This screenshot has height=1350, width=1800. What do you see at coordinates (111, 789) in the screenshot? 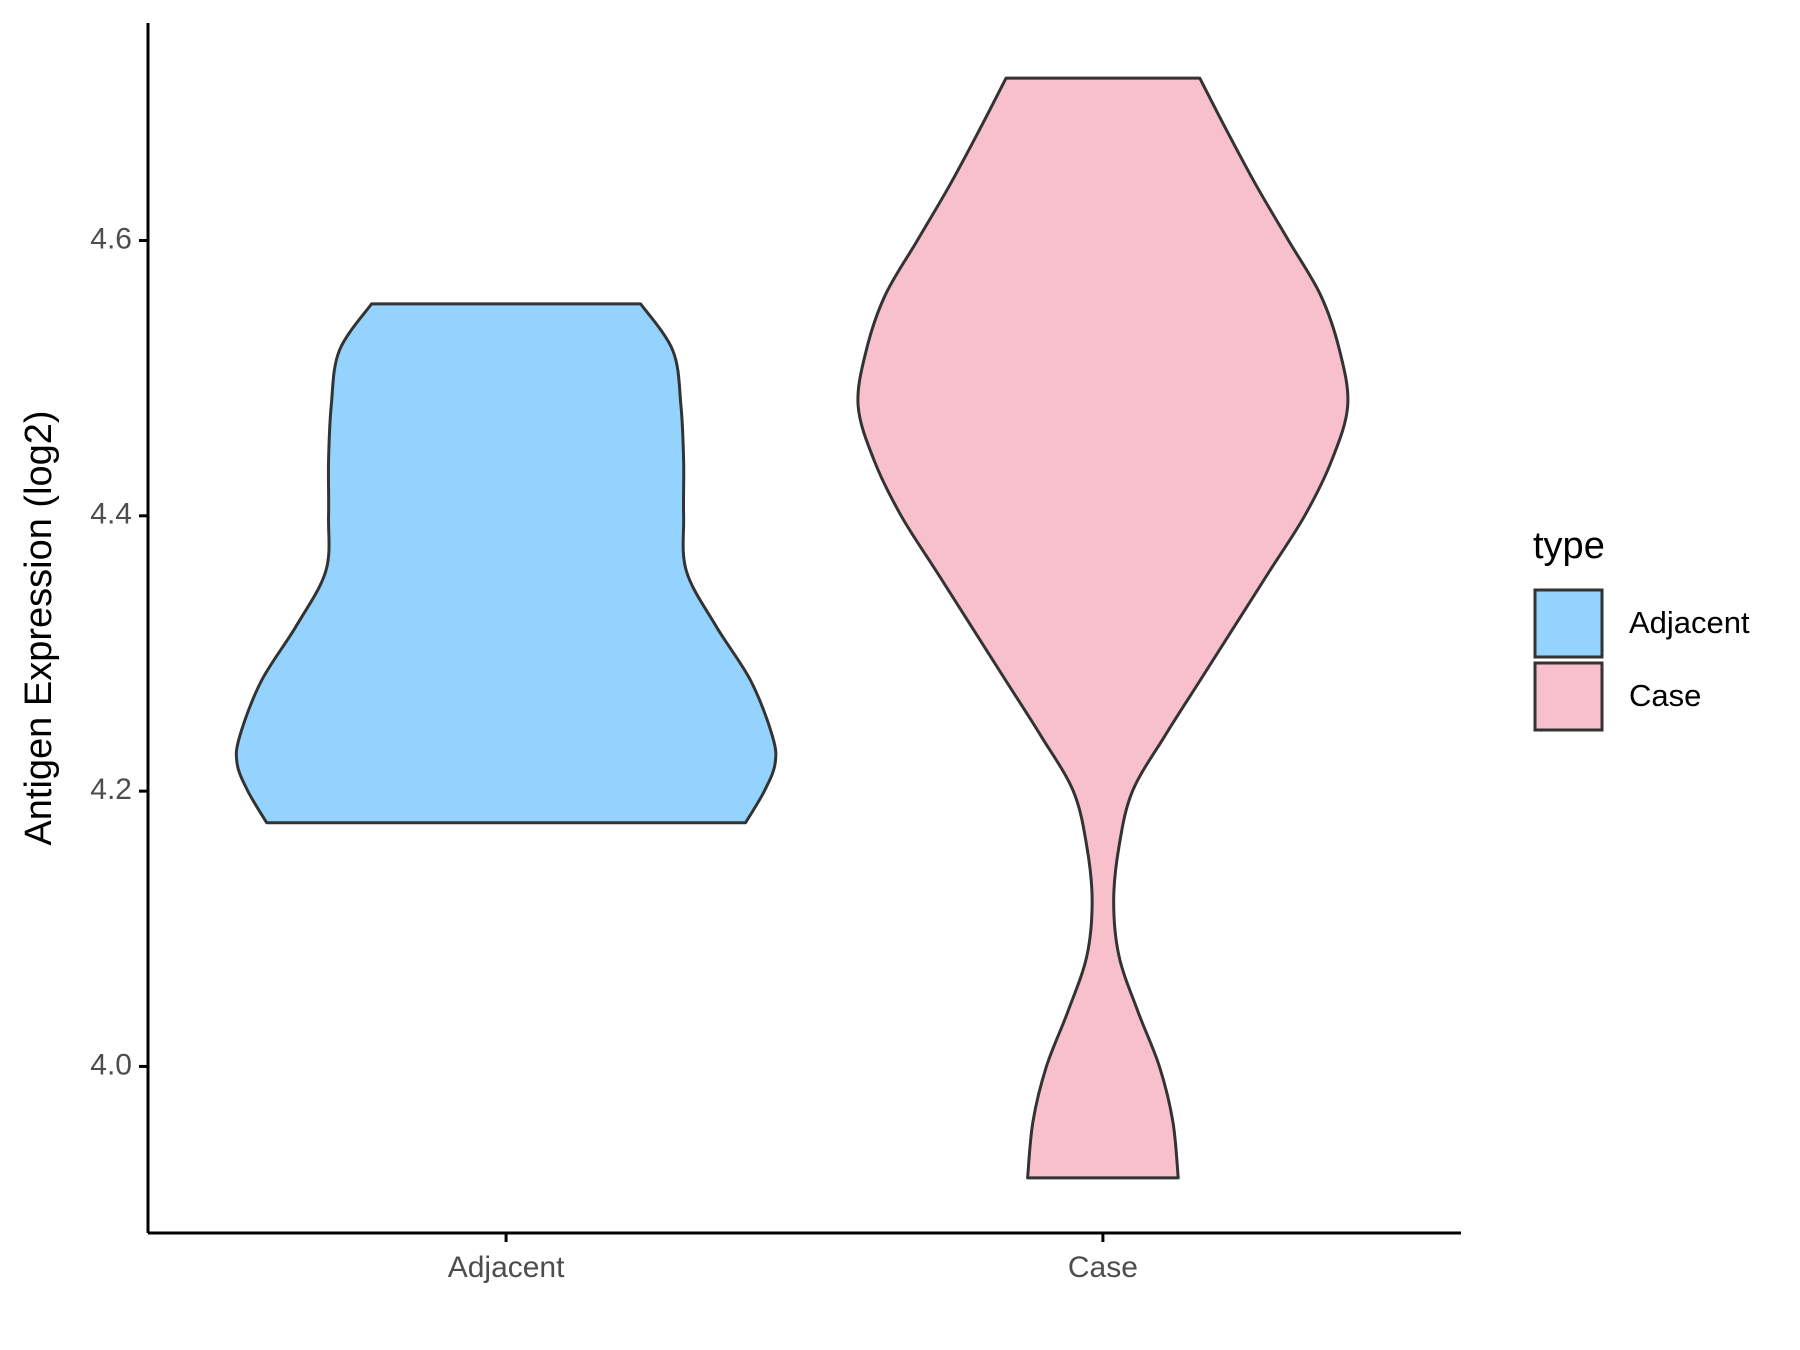
I see `y-tick-label: 4.2` at bounding box center [111, 789].